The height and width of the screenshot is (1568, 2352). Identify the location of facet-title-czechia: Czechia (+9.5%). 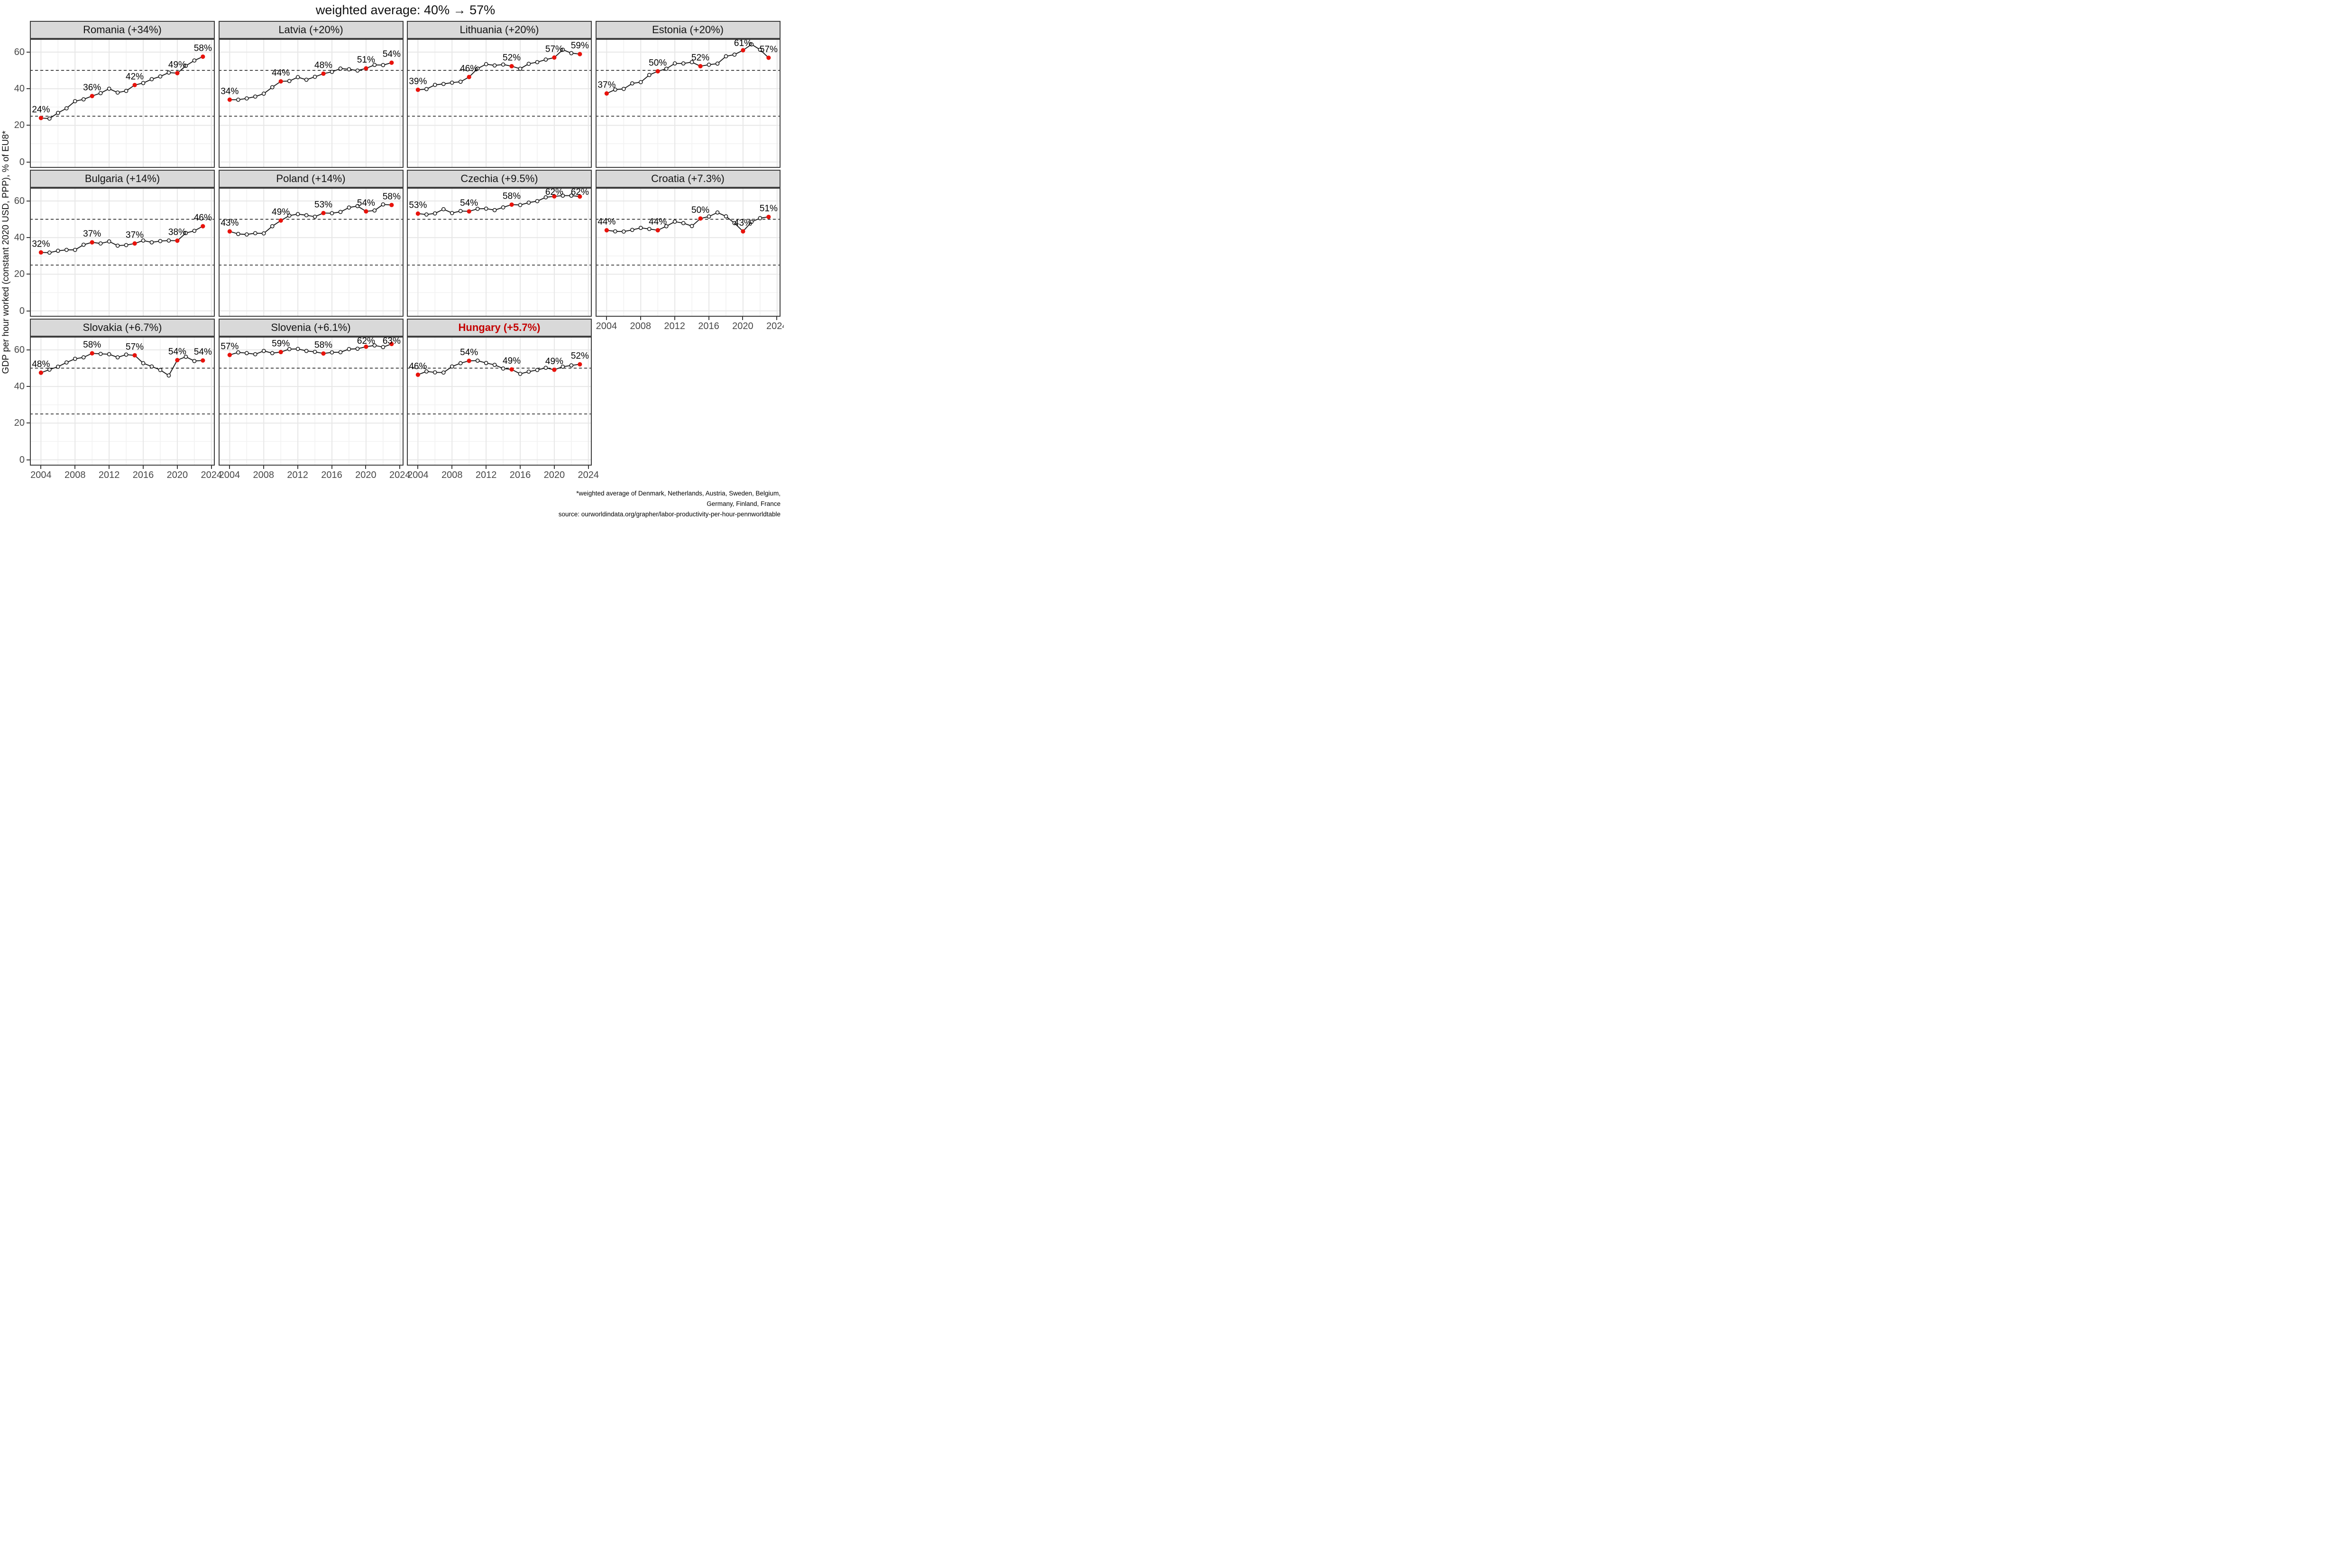
(500, 179).